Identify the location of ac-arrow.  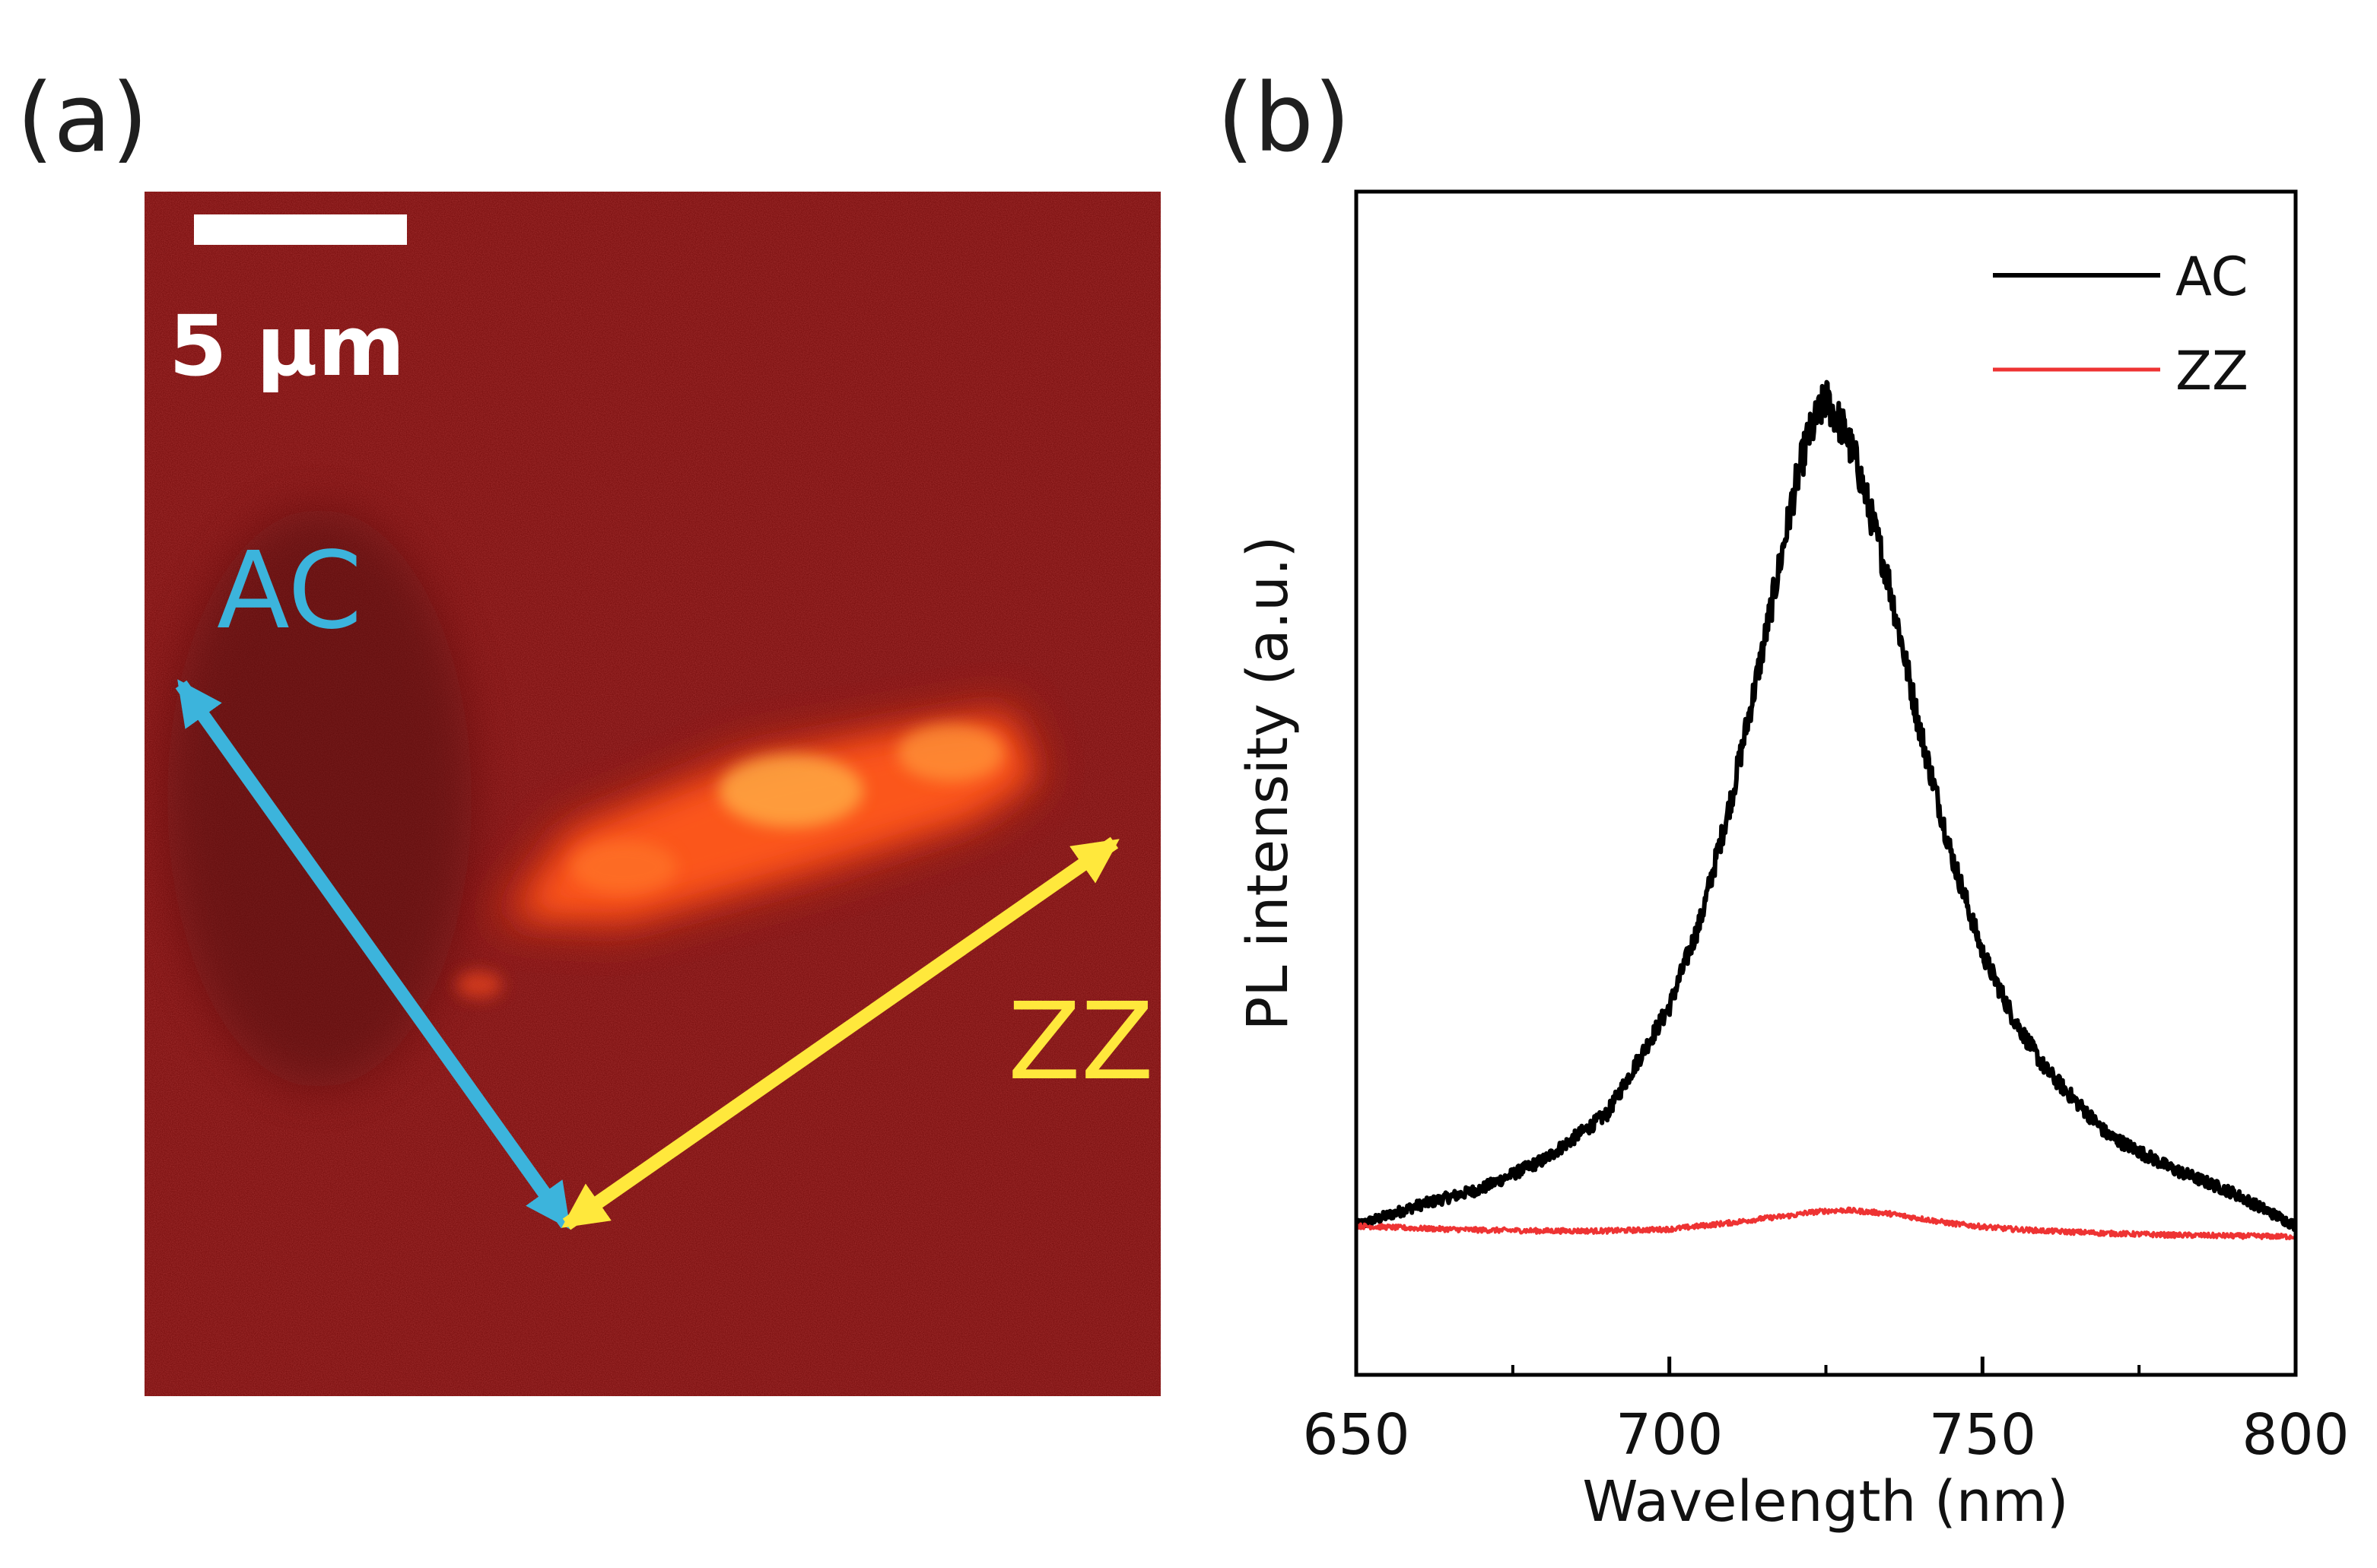
(374, 954).